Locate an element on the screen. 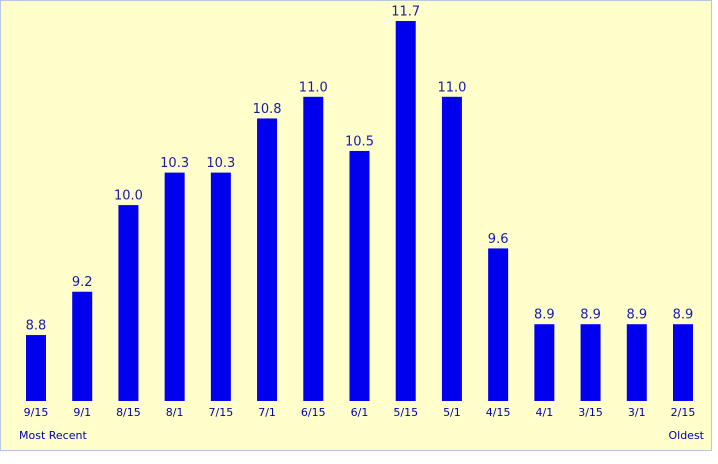  value-label: 11.7 is located at coordinates (405, 12).